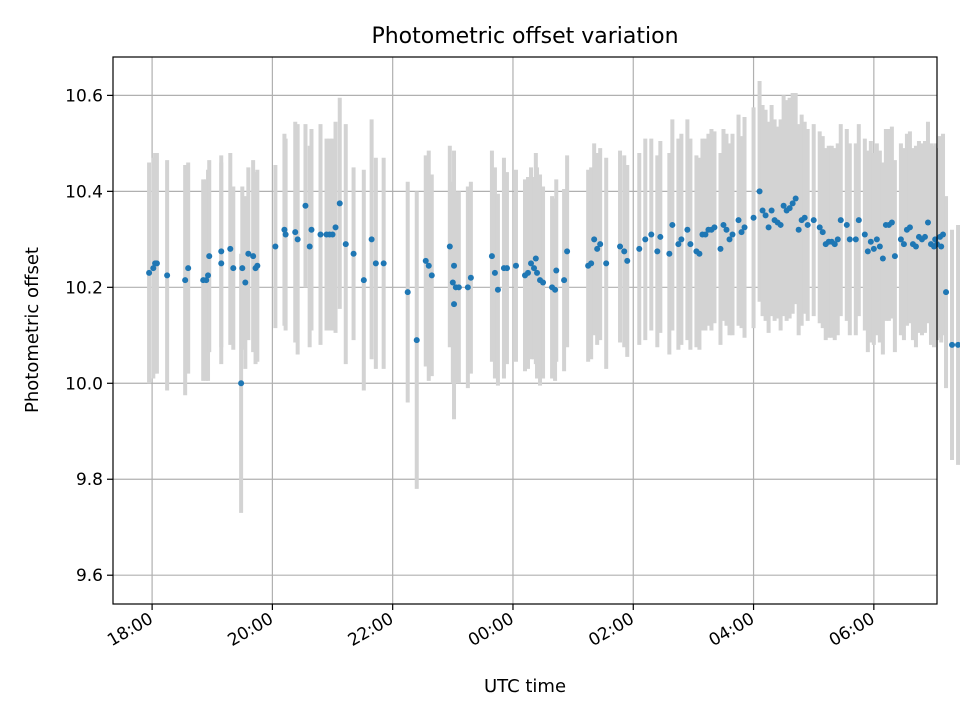 Image resolution: width=960 pixels, height=724 pixels. What do you see at coordinates (525, 686) in the screenshot?
I see `x-axis-label: UTC time` at bounding box center [525, 686].